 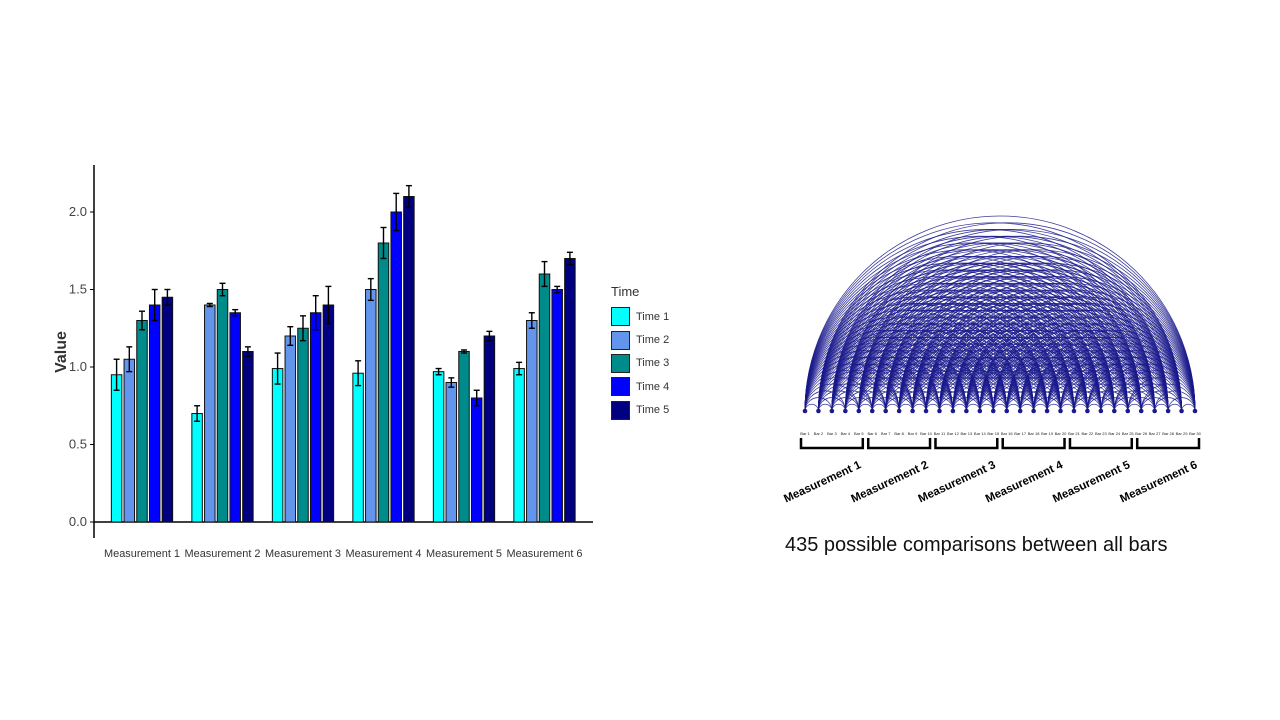 I want to click on legend-item: Time 1, so click(x=640, y=316).